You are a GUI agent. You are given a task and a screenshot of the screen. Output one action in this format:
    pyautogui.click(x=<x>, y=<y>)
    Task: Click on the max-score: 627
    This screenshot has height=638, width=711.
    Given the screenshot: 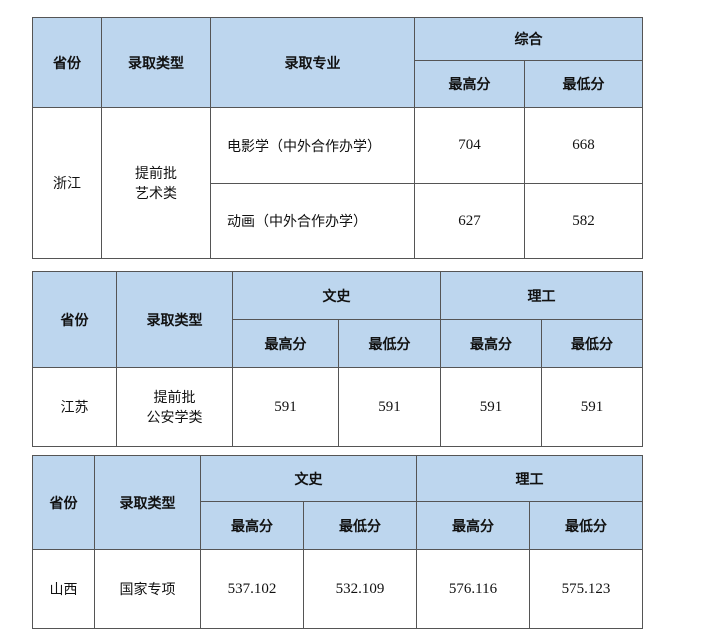 What is the action you would take?
    pyautogui.click(x=469, y=221)
    